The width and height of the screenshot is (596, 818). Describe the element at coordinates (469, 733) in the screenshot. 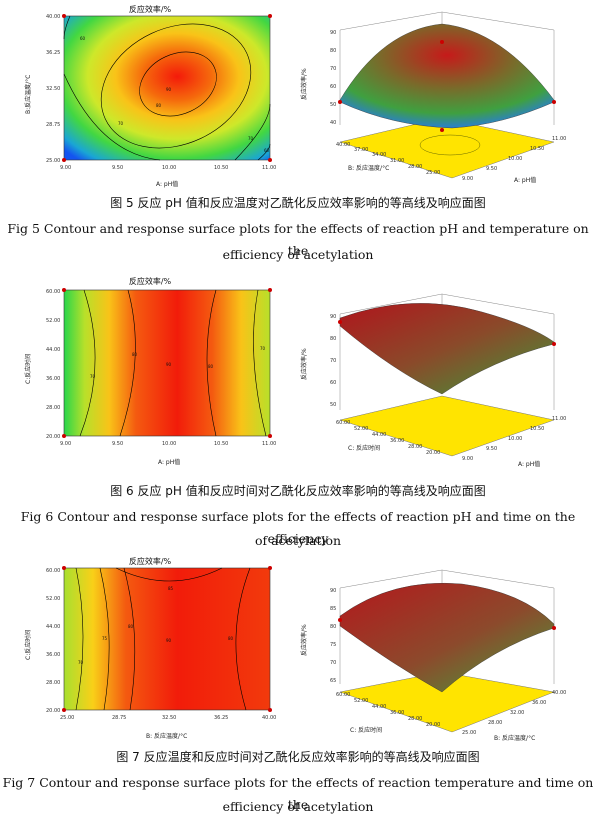

I see `x-tick-label: 25.00` at that location.